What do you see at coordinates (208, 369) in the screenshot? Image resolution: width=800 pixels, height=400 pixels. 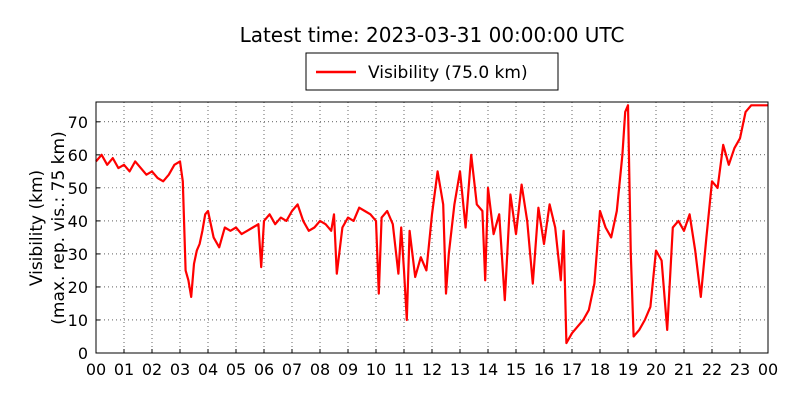 I see `x-tick-label: 04` at bounding box center [208, 369].